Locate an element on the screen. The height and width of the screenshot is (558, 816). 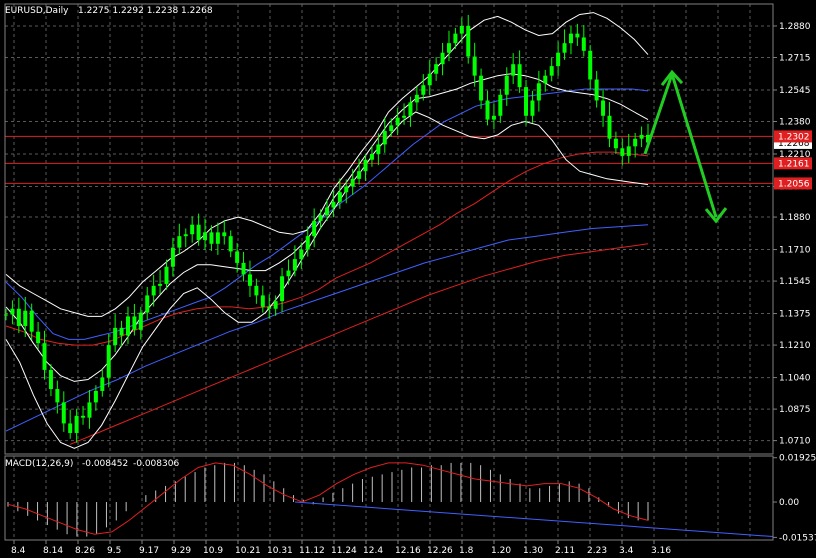
price-tag-label: 1.2056 is located at coordinates (794, 184).